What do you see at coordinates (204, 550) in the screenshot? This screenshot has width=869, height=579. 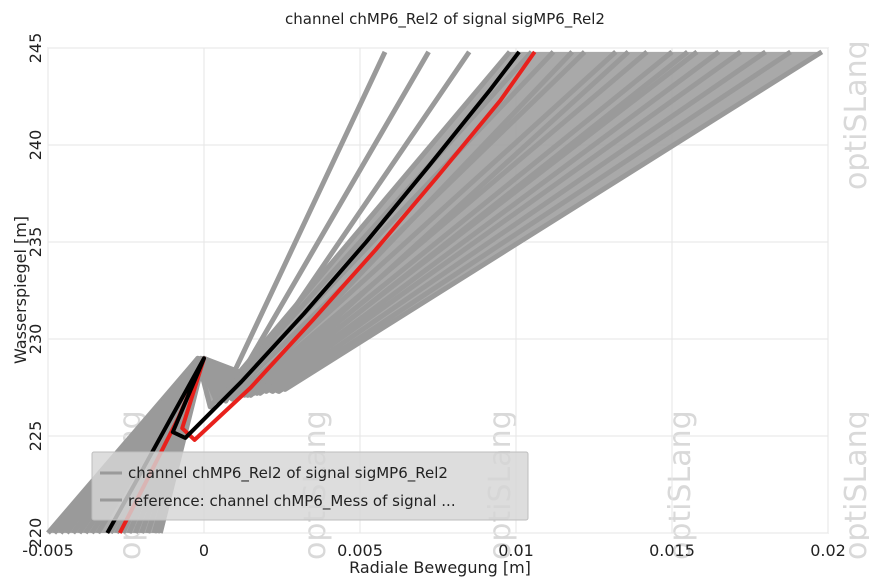 I see `x-tick-label: 0` at bounding box center [204, 550].